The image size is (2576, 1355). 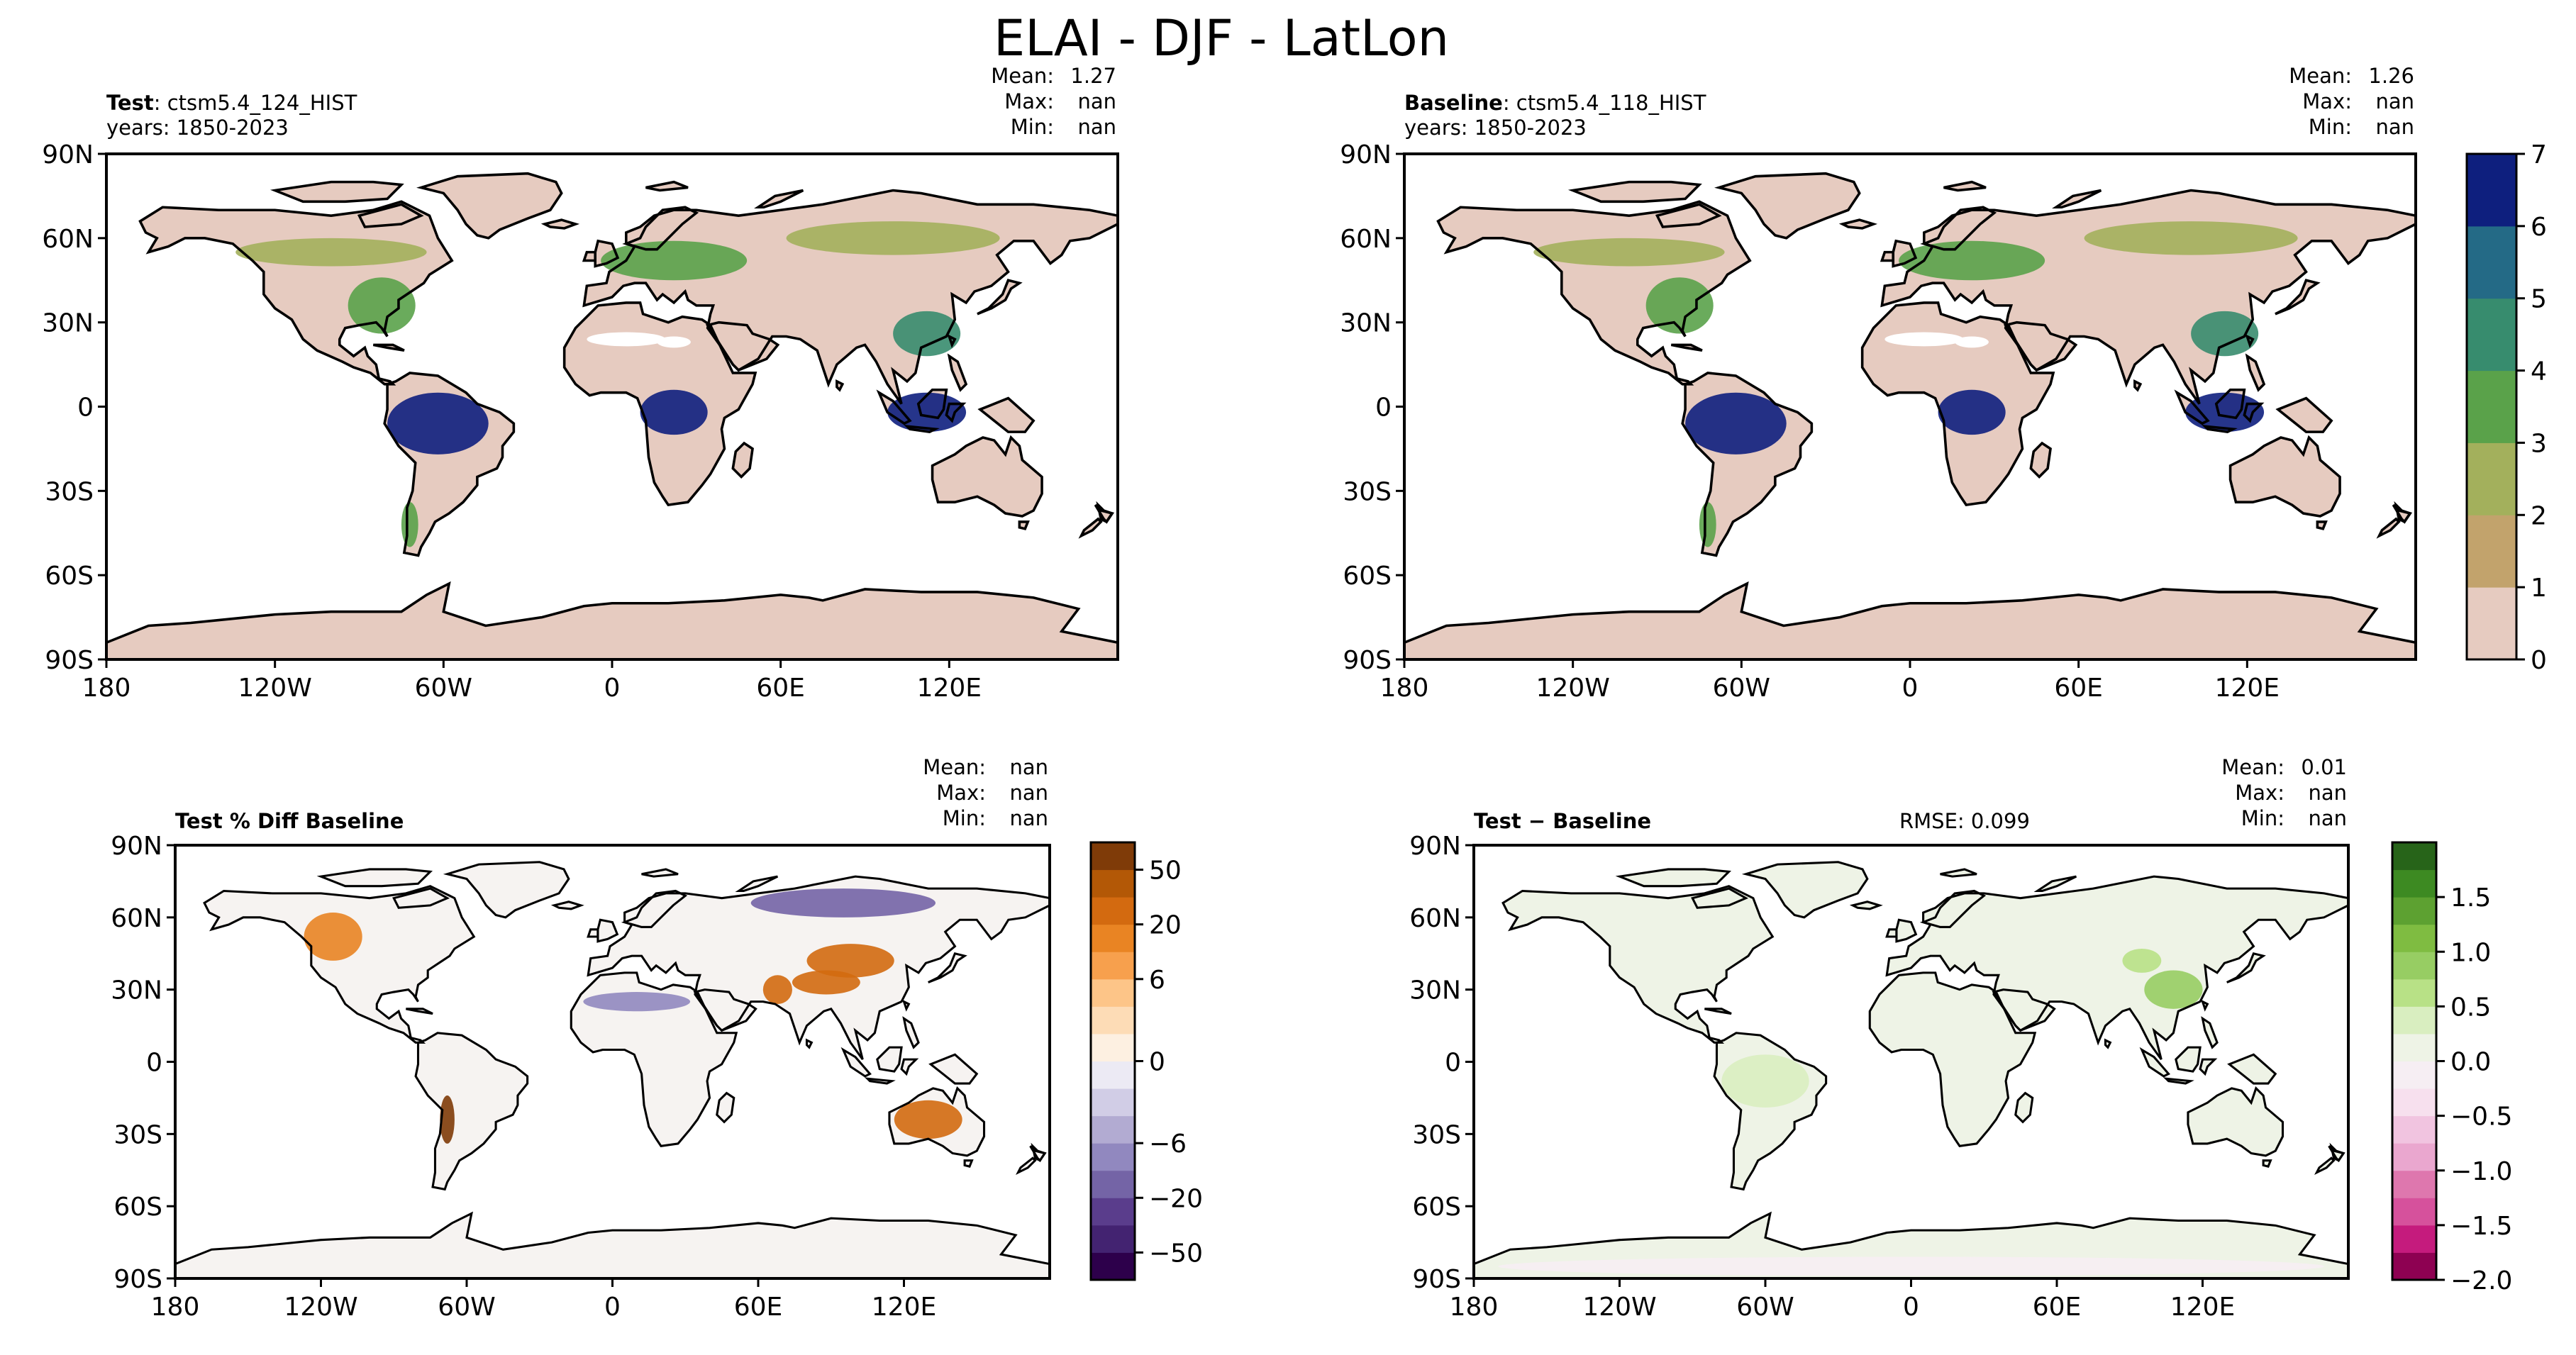 I want to click on highlight-tibet, so click(x=826, y=982).